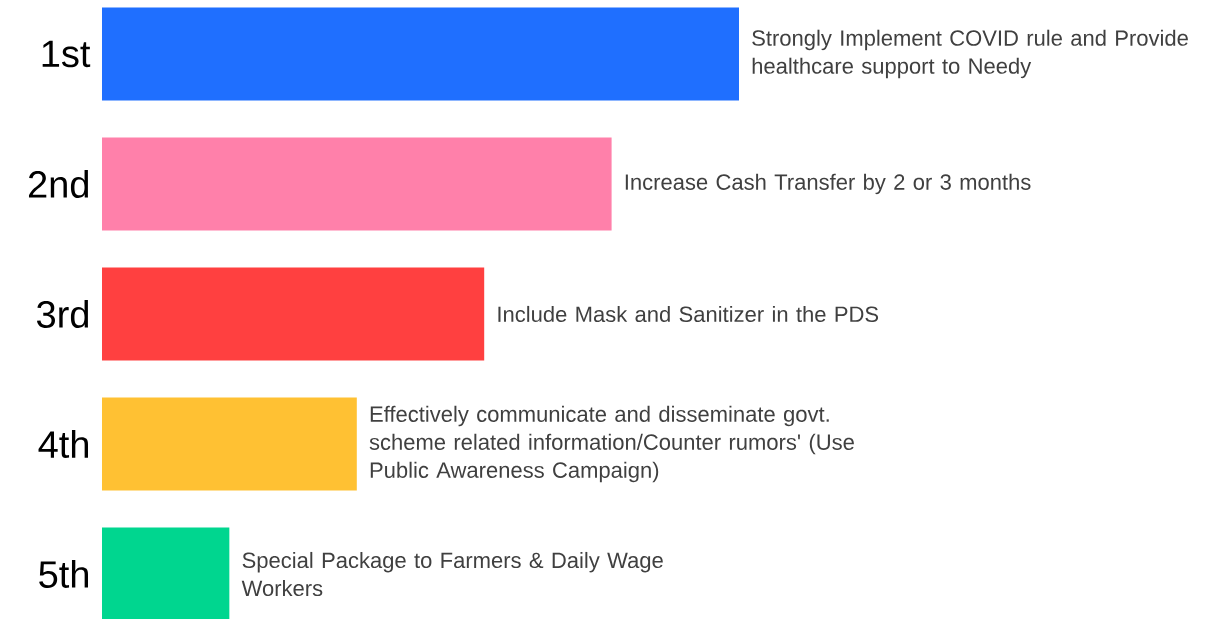 The height and width of the screenshot is (619, 1213). I want to click on annotation: Strongly Implement COVID rule and Provide healthcare support to Needy, so click(970, 54).